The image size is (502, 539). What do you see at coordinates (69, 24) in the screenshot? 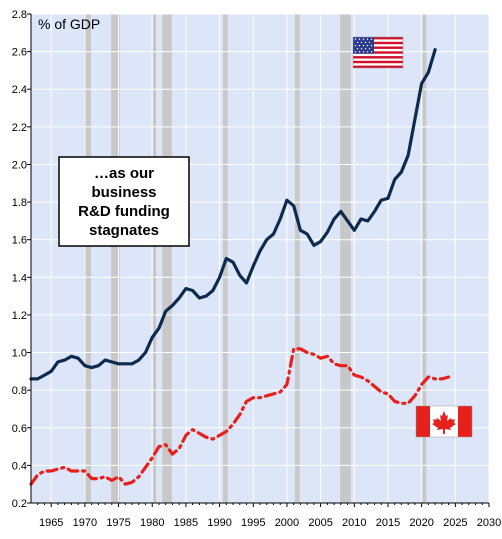
I see `unit-label: % of GDP` at bounding box center [69, 24].